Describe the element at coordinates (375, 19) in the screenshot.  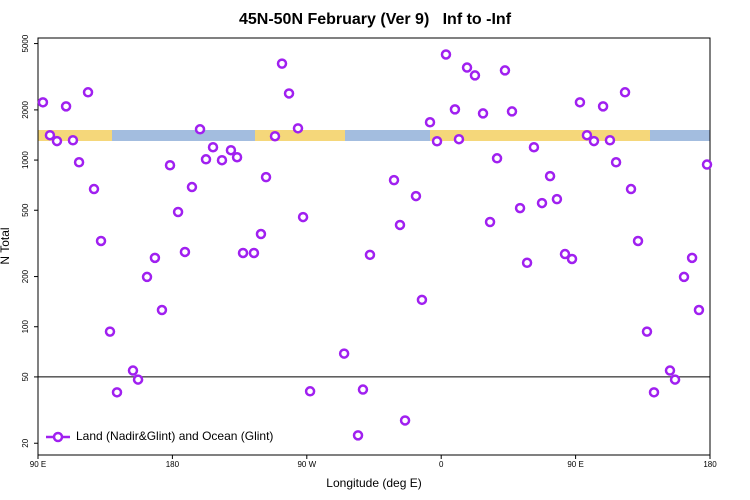
I see `chart-title: 45N-50N February (Ver 9) Inf to -Inf` at that location.